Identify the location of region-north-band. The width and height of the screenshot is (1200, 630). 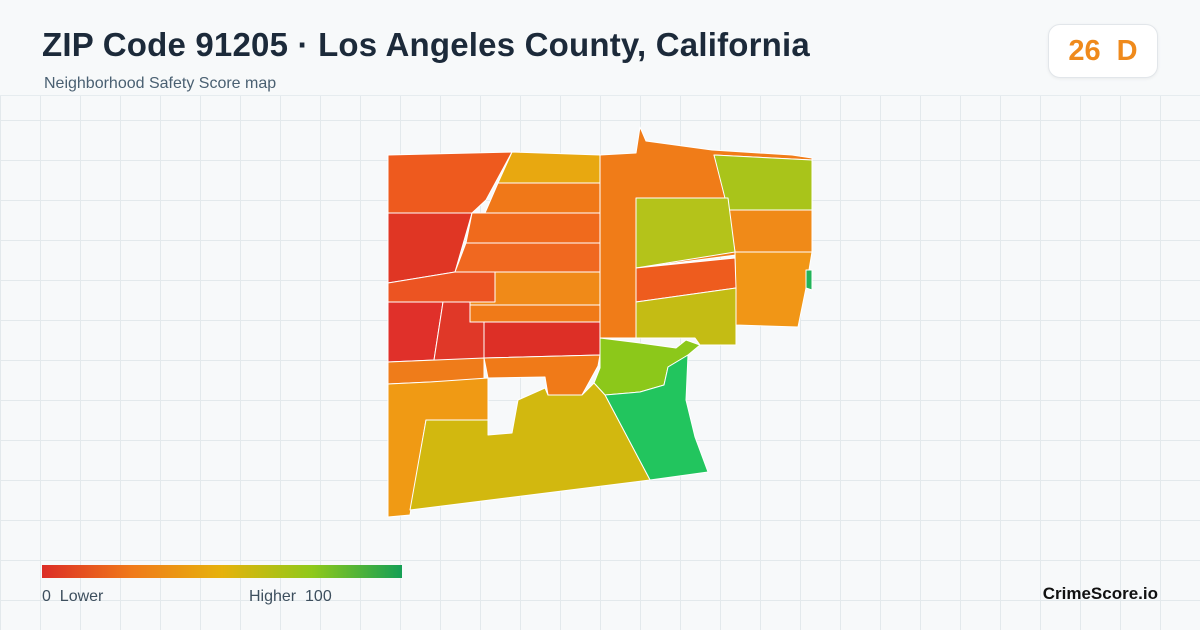
(549, 167).